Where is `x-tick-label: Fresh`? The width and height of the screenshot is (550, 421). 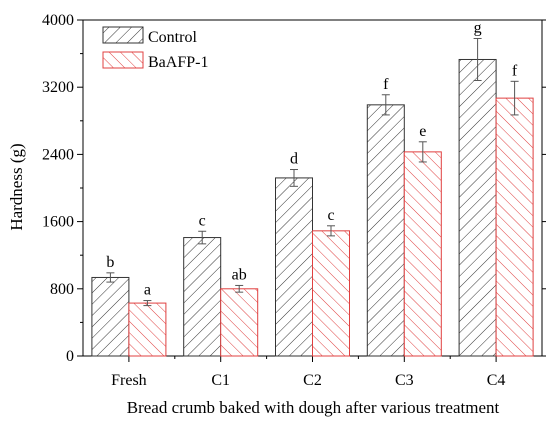
x-tick-label: Fresh is located at coordinates (129, 380).